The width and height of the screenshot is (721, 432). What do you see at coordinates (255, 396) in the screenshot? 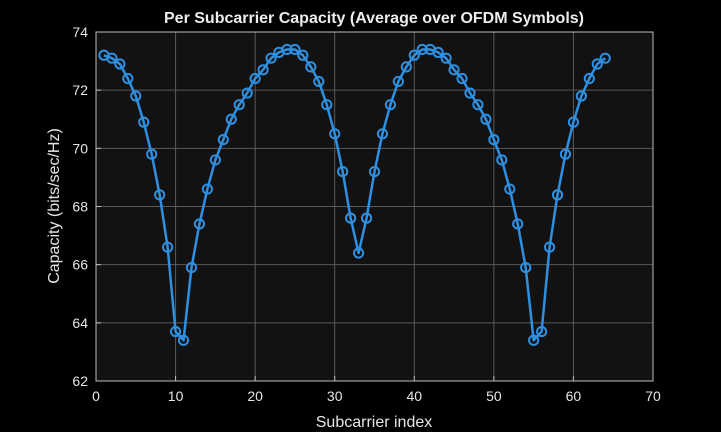
I see `x-tick-label: 20` at bounding box center [255, 396].